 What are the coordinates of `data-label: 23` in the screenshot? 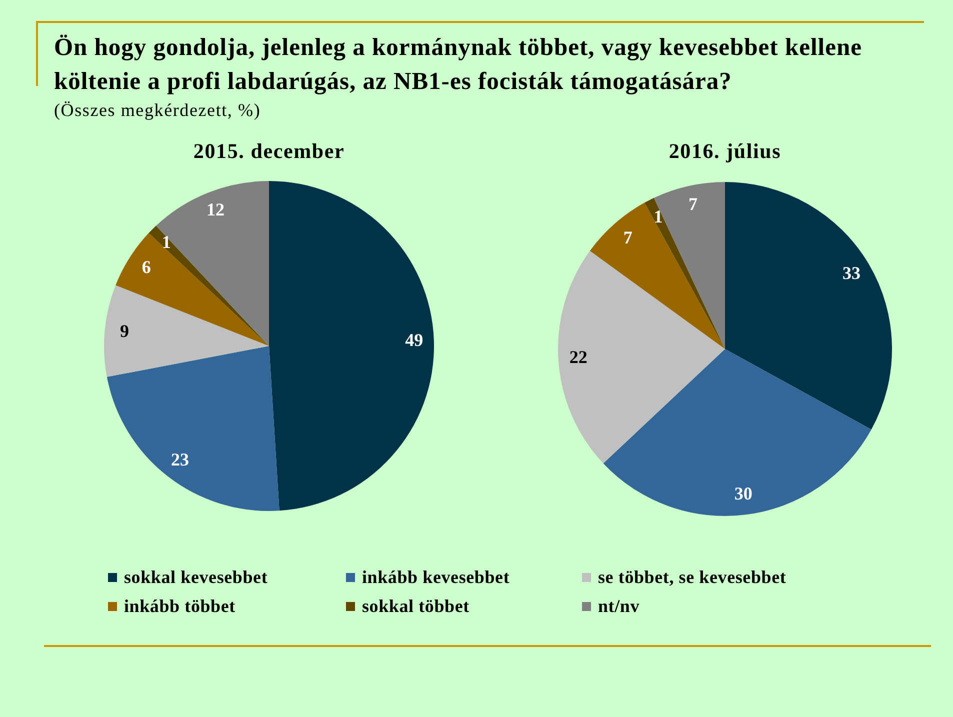 It's located at (180, 459).